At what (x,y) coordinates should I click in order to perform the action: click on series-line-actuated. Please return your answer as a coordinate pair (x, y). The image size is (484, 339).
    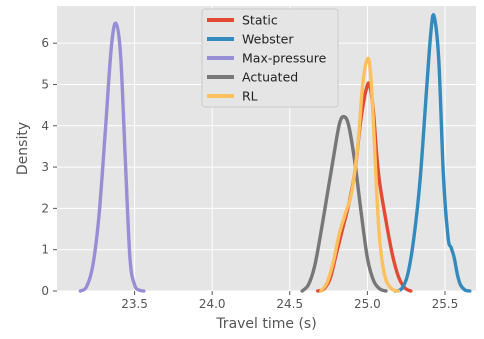
    Looking at the image, I should click on (344, 203).